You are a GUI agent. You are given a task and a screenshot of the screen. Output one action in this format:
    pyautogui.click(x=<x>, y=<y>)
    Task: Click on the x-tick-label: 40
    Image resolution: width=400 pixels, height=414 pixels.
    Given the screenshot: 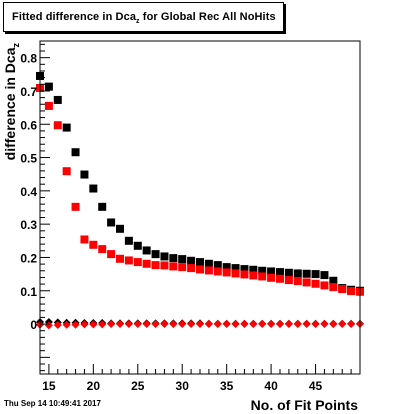 What is the action you would take?
    pyautogui.click(x=271, y=386)
    